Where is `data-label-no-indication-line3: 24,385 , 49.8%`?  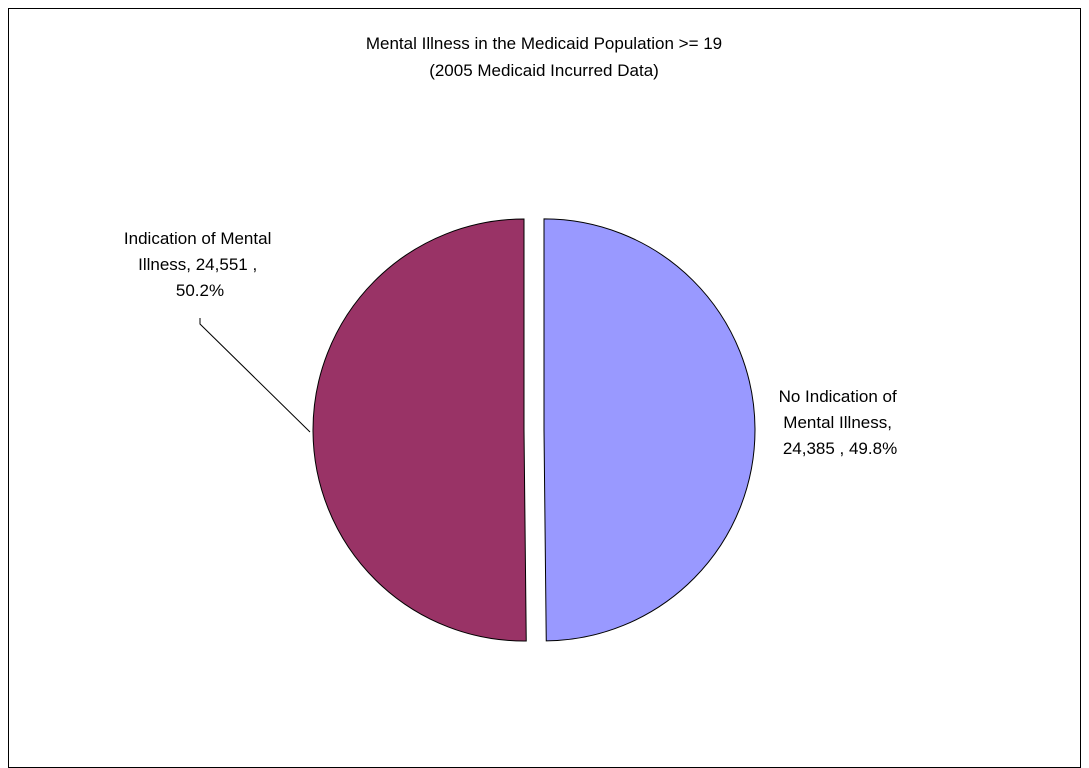
data-label-no-indication-line3: 24,385 , 49.8% is located at coordinates (840, 448).